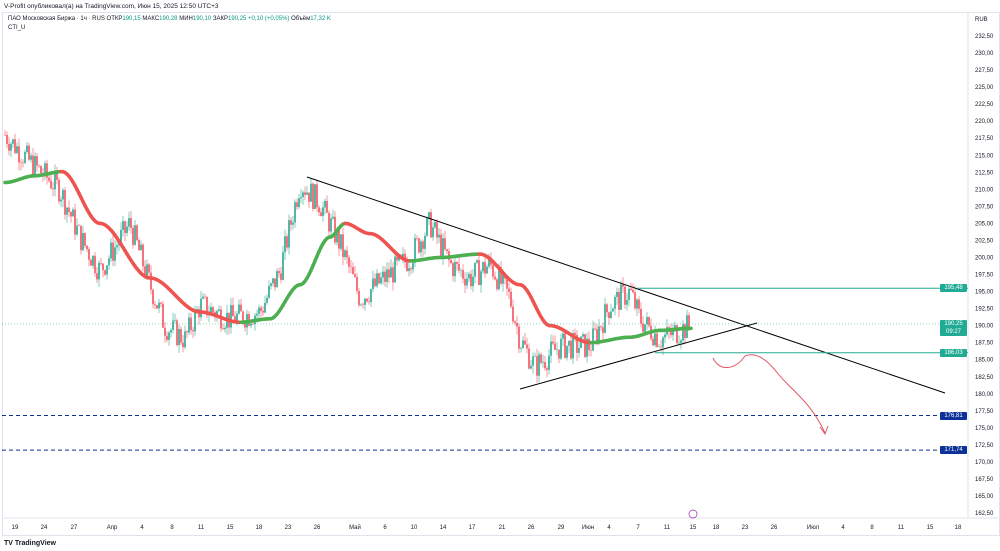 The height and width of the screenshot is (551, 1000). What do you see at coordinates (984, 37) in the screenshot?
I see `price-tick: 232,50` at bounding box center [984, 37].